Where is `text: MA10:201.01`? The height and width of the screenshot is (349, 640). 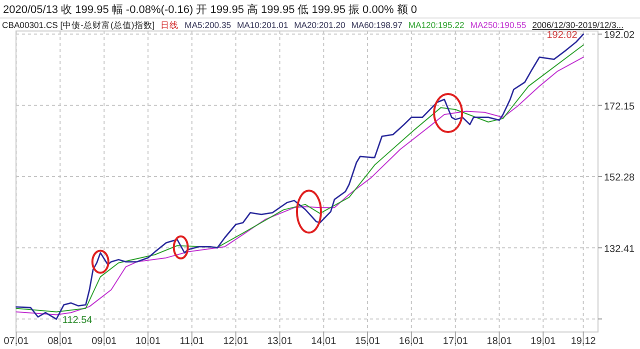 text: MA10:201.01 is located at coordinates (262, 25).